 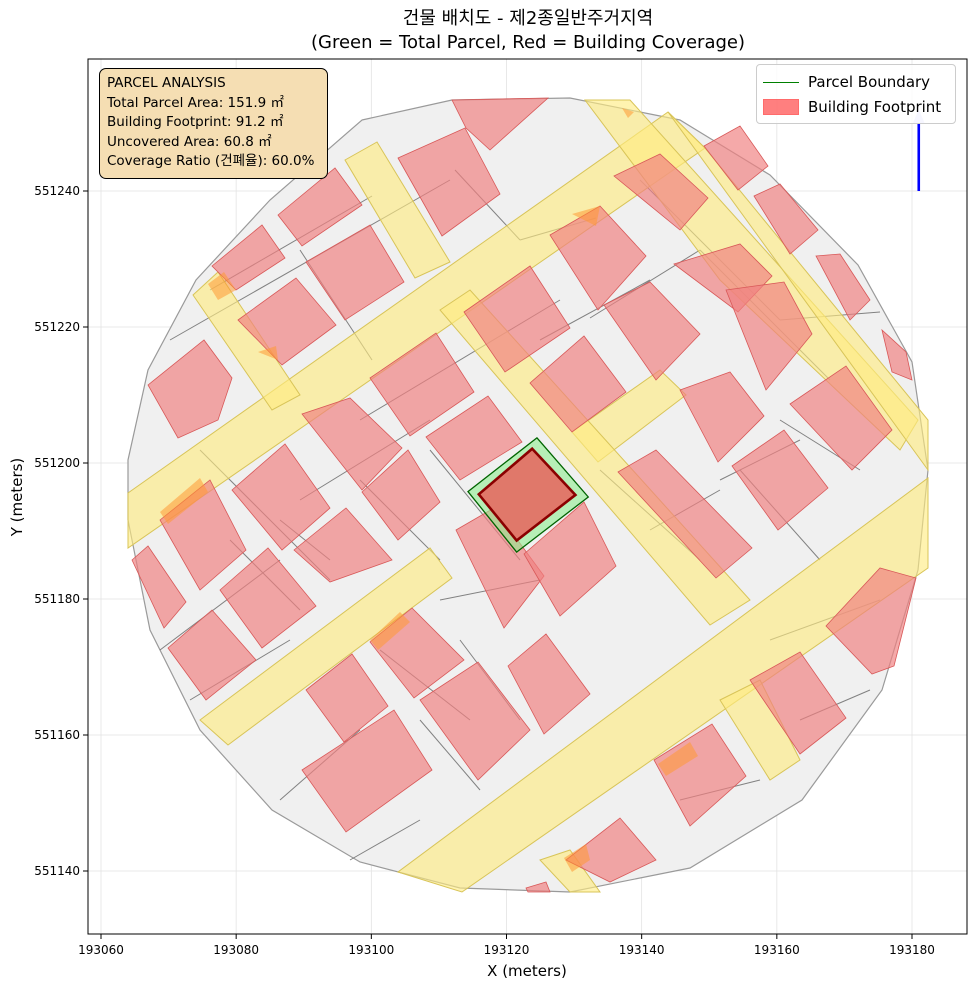 What do you see at coordinates (57, 871) in the screenshot?
I see `y-tick-label: 551140` at bounding box center [57, 871].